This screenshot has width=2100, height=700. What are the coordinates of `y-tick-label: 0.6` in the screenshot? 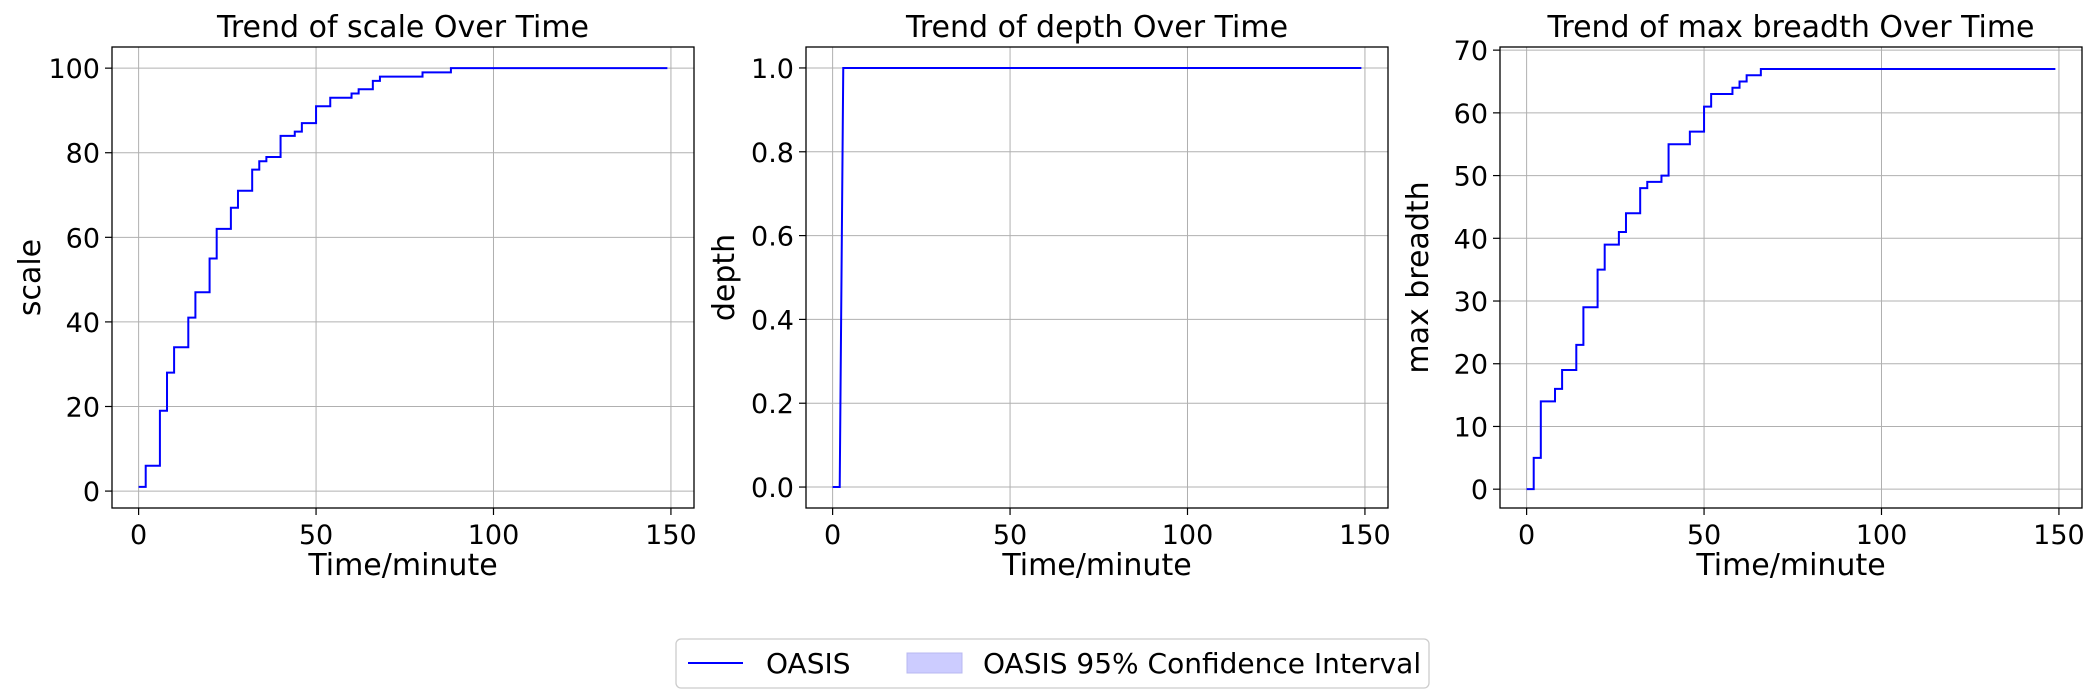 It's located at (772, 237).